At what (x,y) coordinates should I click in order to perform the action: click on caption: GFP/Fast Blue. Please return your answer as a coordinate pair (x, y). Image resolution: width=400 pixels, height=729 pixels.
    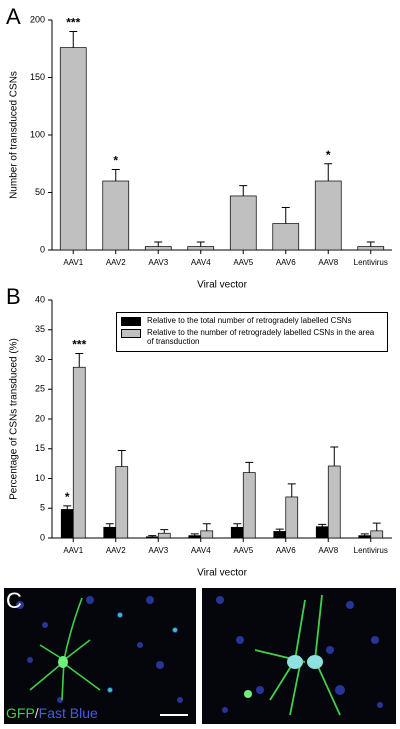
    Looking at the image, I should click on (52, 713).